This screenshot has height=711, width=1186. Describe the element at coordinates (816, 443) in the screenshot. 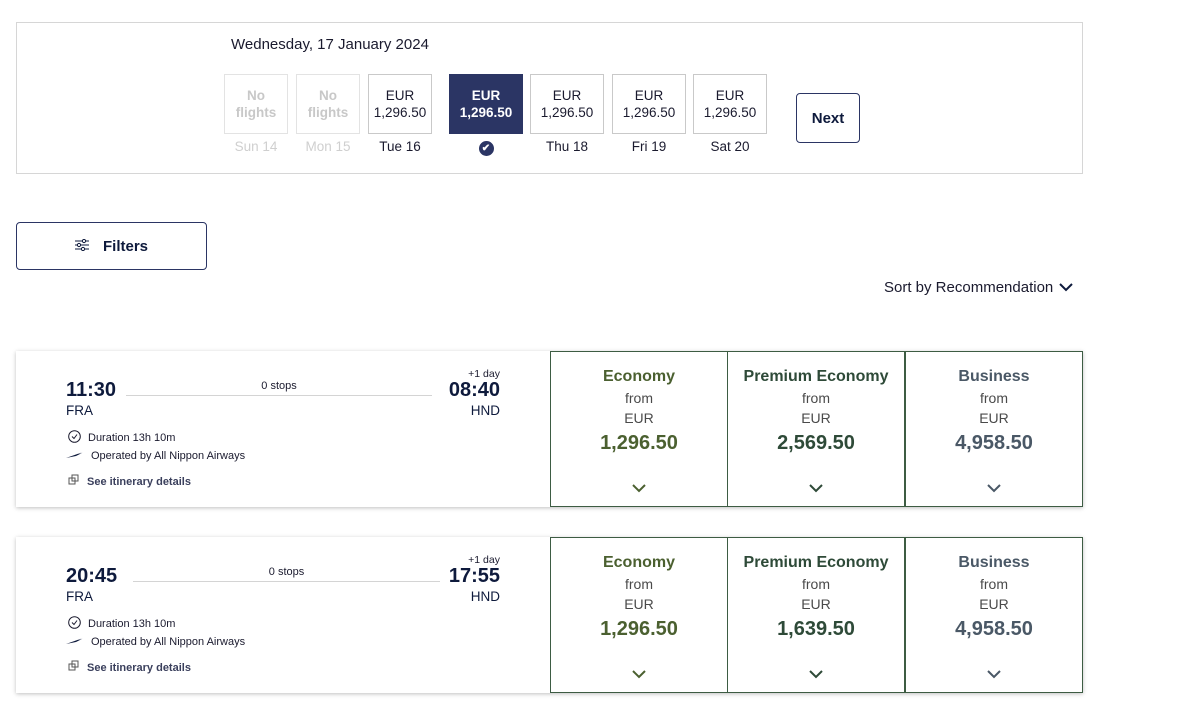

I see `fare-price: 2,569.50` at that location.